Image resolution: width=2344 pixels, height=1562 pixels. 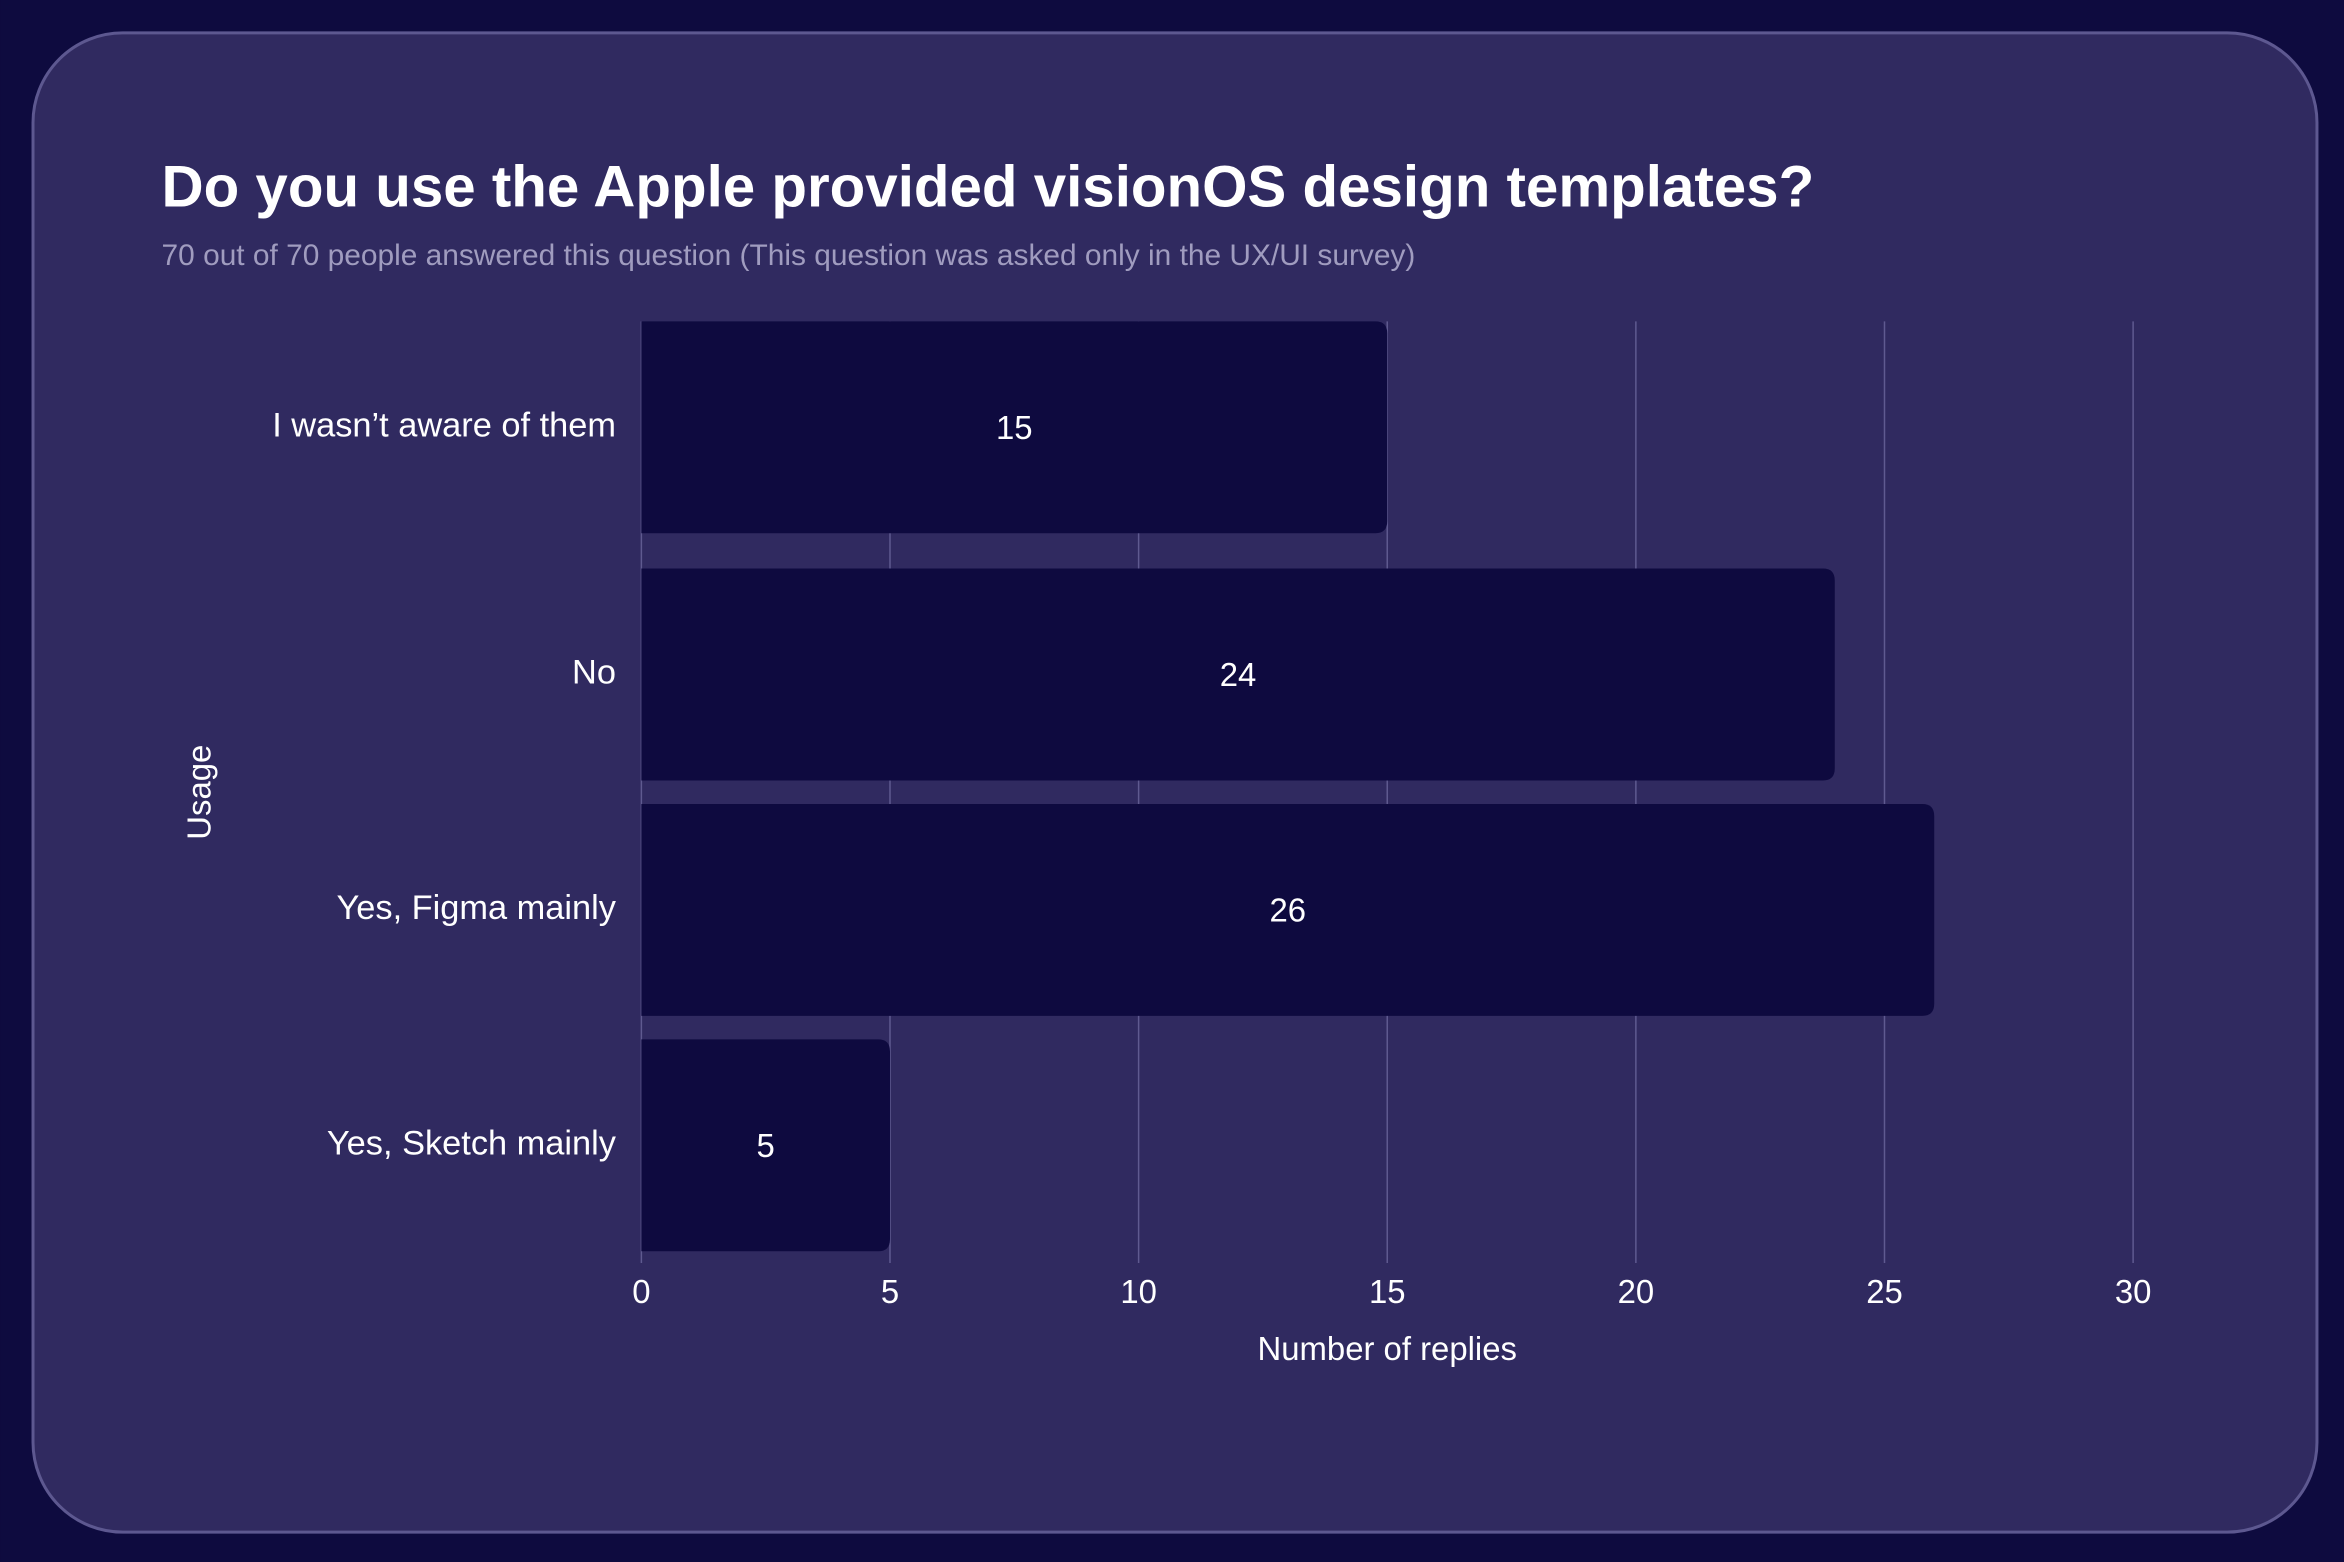 What do you see at coordinates (641, 1291) in the screenshot?
I see `x-tick-label: 0` at bounding box center [641, 1291].